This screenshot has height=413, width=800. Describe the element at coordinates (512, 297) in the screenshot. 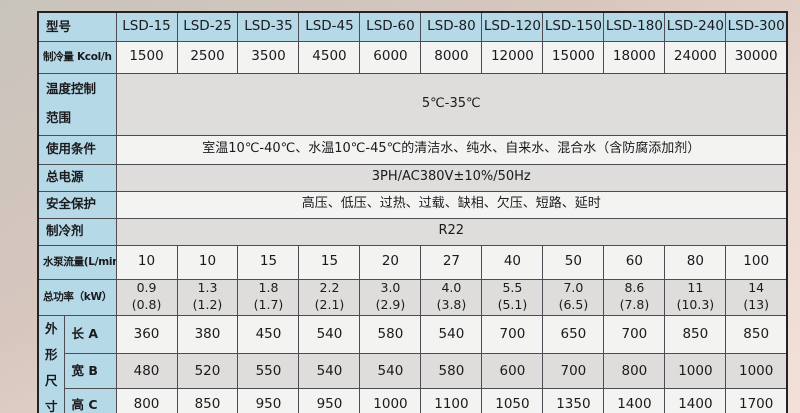

I see `total-power-cell: 5.5 (5.1)` at that location.